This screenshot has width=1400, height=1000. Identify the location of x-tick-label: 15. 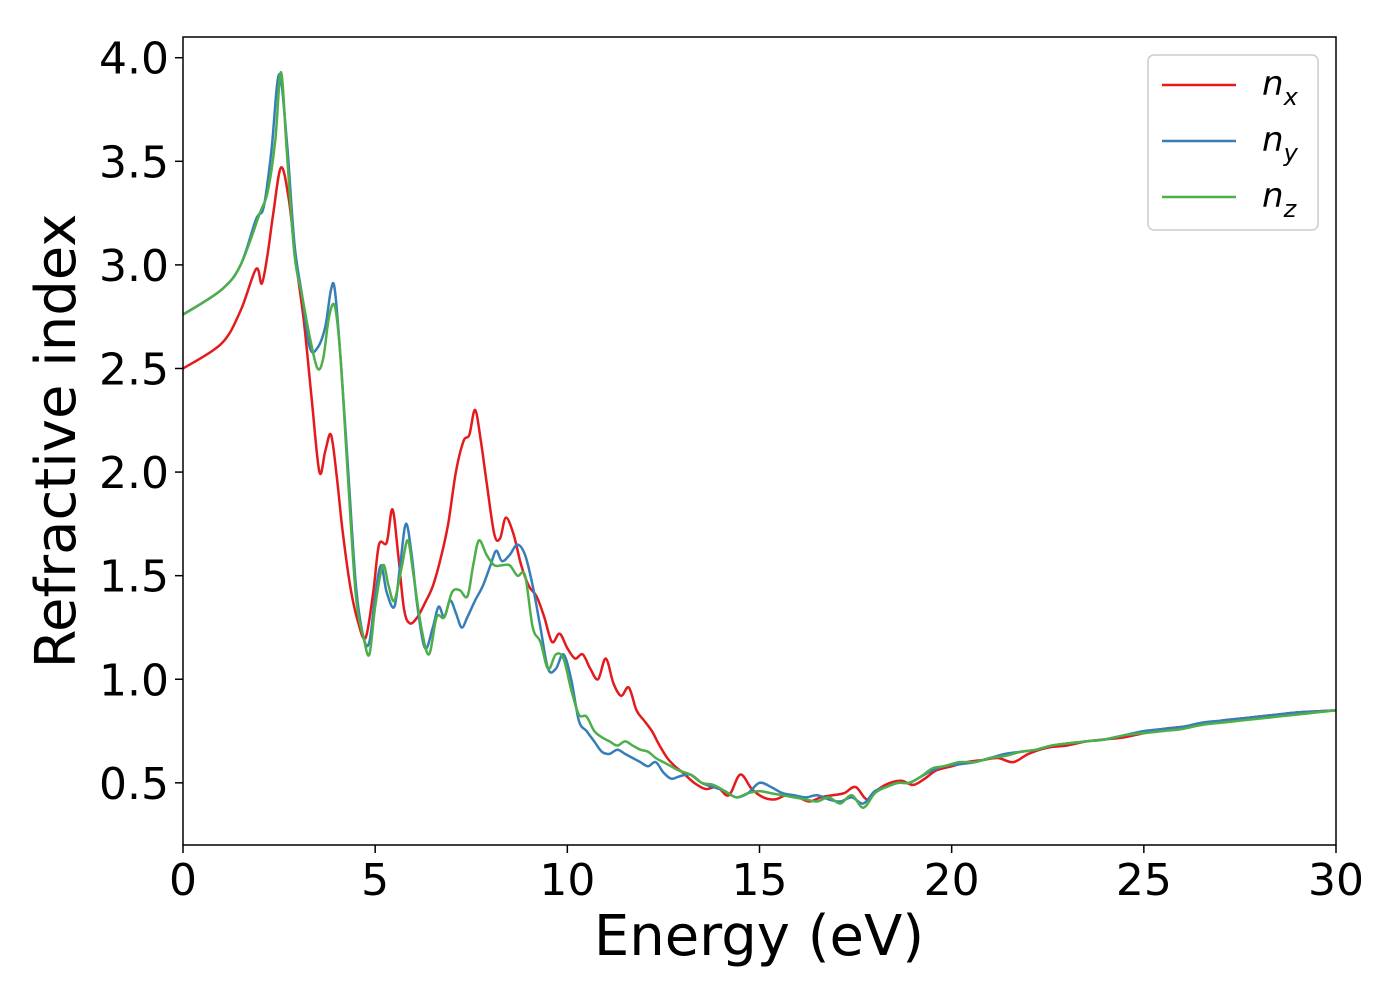
(760, 880).